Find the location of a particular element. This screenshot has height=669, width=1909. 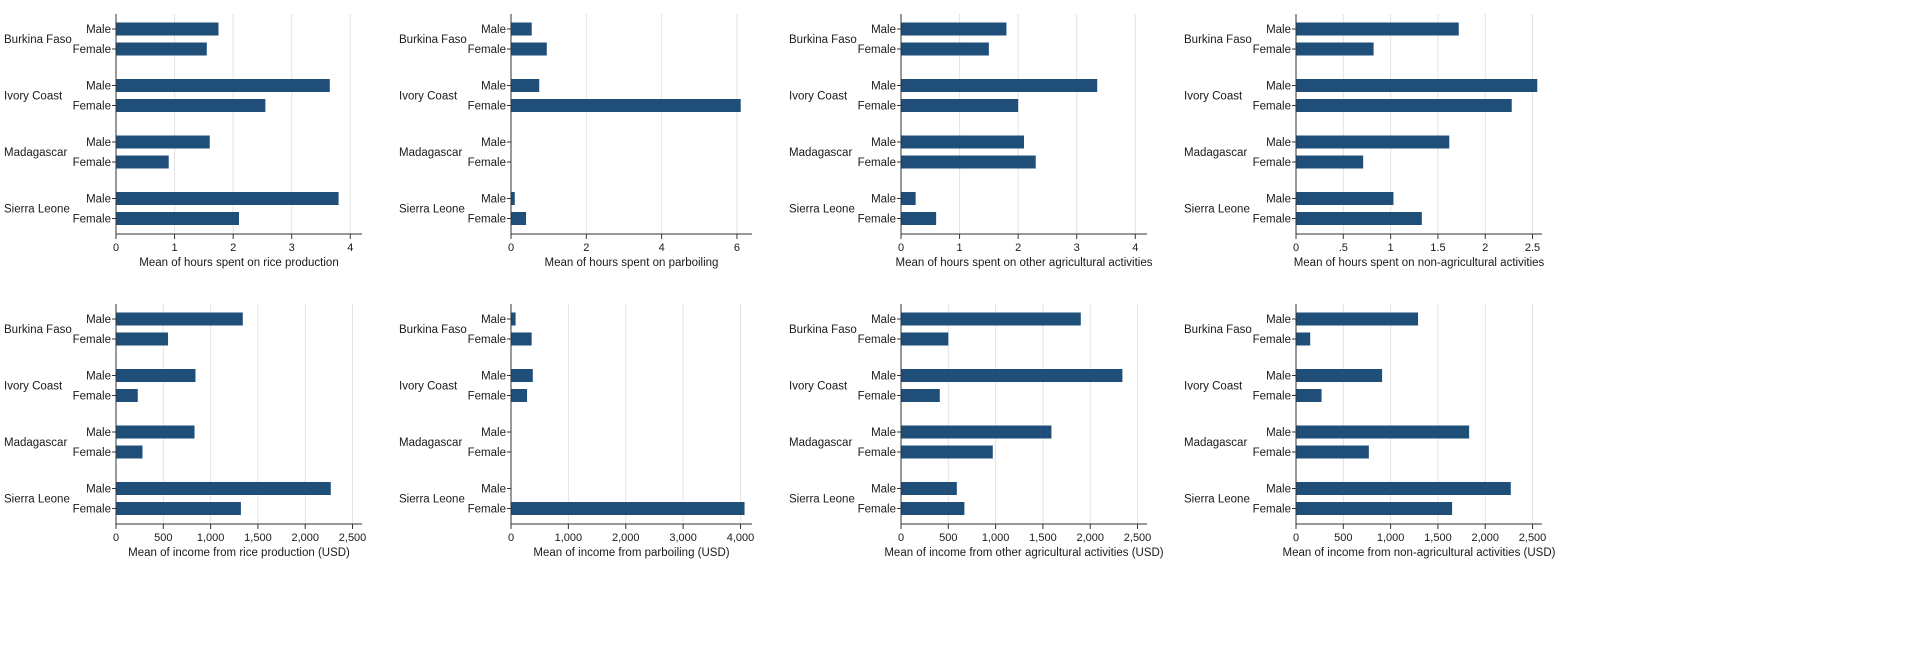

x-tick-label: 500 is located at coordinates (948, 538).